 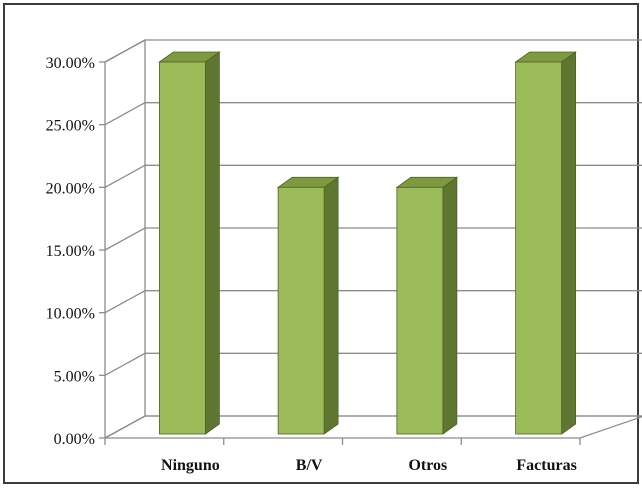 I want to click on y-tick-label: 10.00%, so click(x=70, y=314).